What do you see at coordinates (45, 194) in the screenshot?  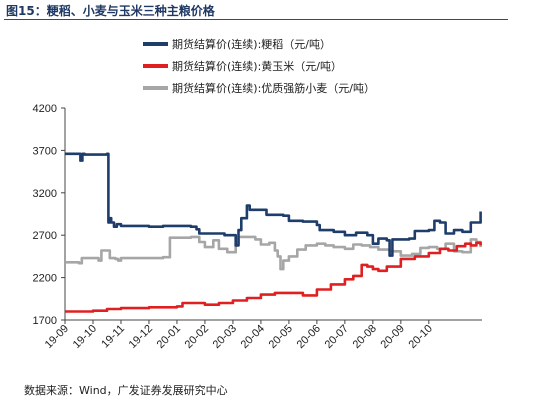 I see `y-tick-label-3: 3200` at bounding box center [45, 194].